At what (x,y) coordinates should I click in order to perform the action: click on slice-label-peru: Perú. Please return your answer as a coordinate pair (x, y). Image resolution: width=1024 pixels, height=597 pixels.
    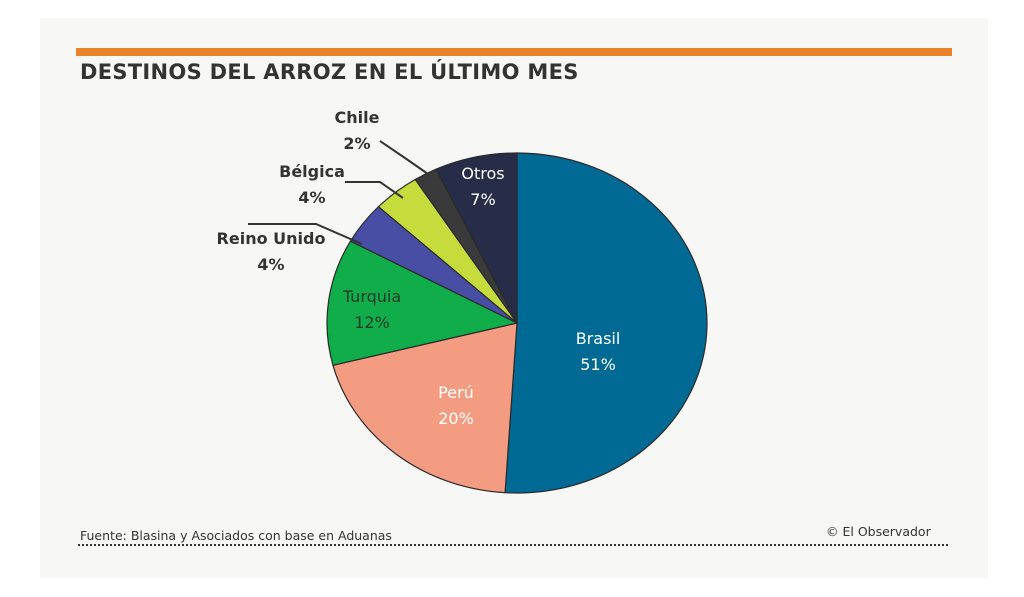
    Looking at the image, I should click on (456, 392).